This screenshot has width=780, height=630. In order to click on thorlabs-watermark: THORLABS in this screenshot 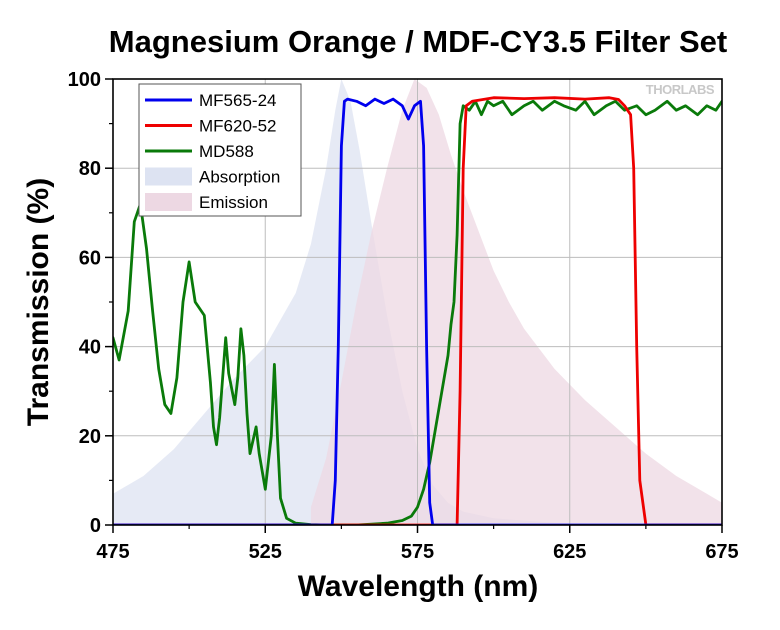, I will do `click(680, 89)`.